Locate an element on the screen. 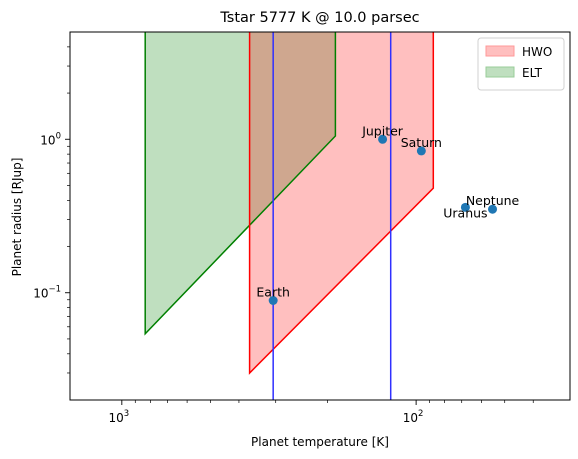  x-axis-label: Planet temperature [K] is located at coordinates (320, 442).